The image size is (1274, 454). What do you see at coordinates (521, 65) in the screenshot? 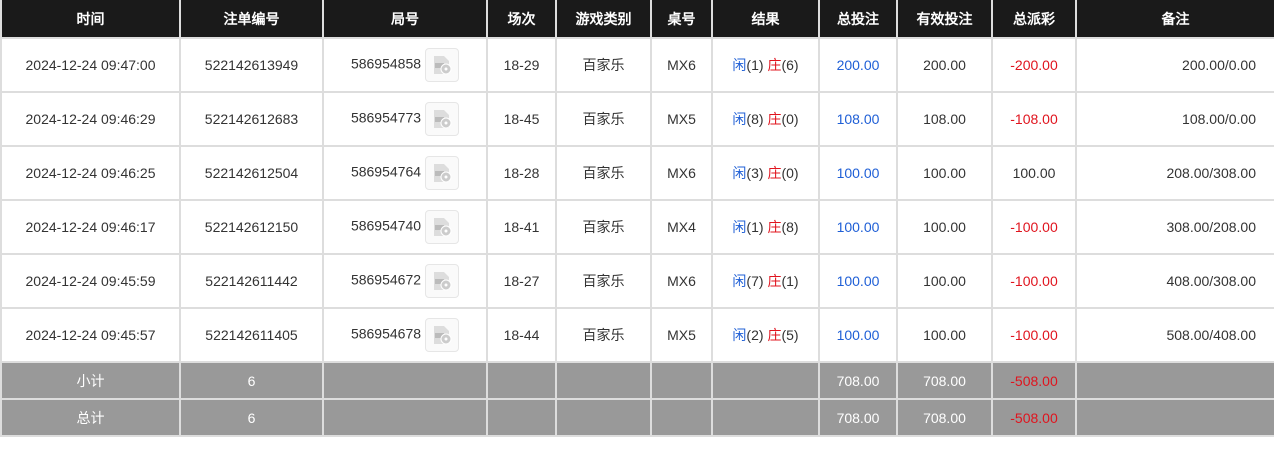
I see `shoe-cell: 18-29` at bounding box center [521, 65].